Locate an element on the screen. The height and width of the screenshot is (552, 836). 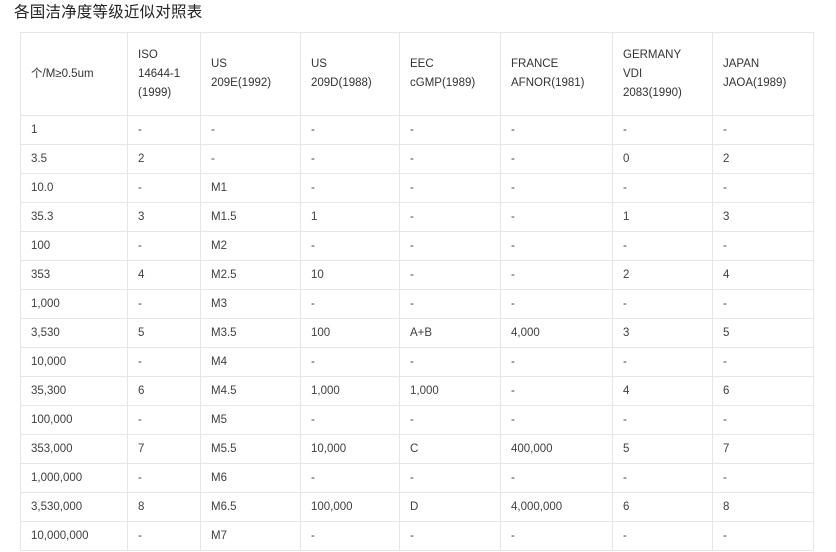
particle-count-cell: 100,000 is located at coordinates (74, 420).